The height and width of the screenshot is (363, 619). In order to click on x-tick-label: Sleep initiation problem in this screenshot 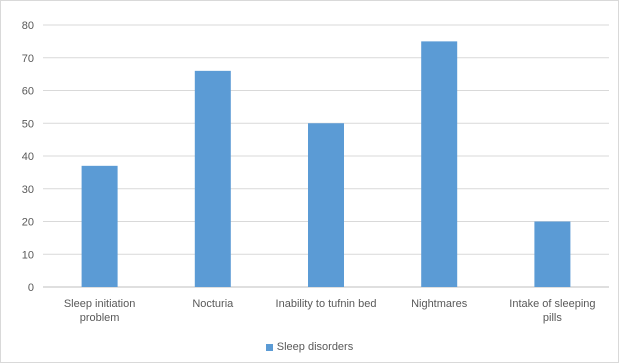, I will do `click(100, 311)`.